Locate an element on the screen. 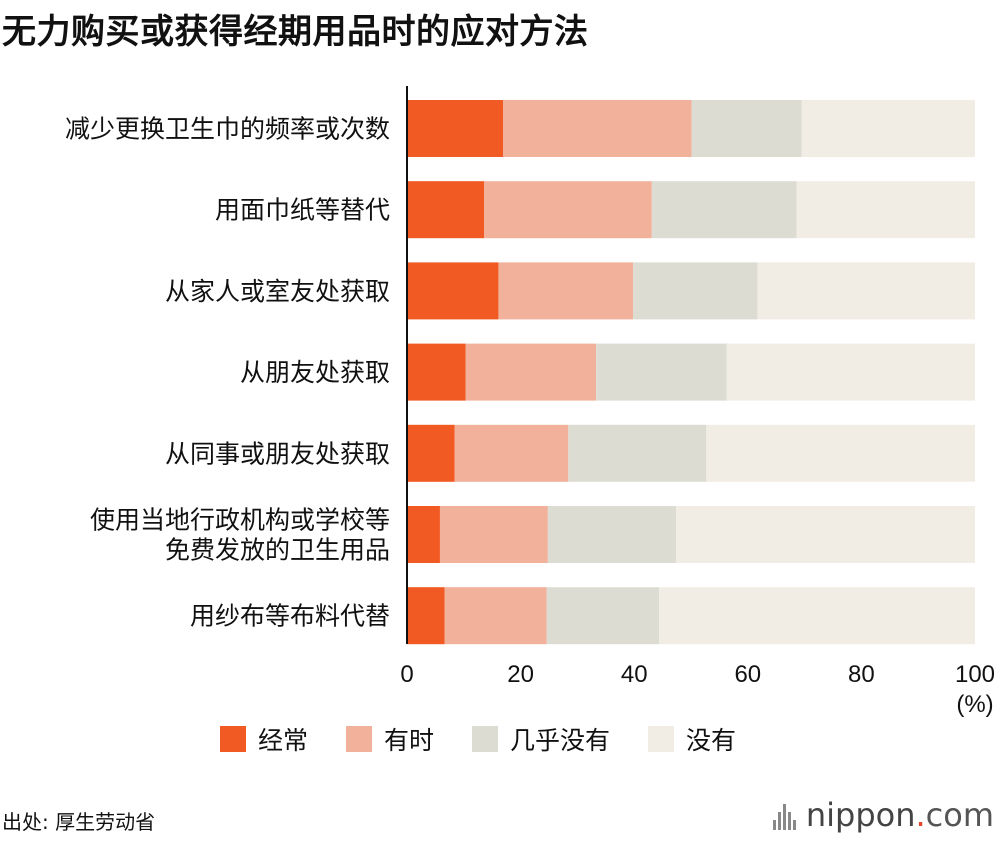  legend-item-1: 经常 is located at coordinates (264, 739).